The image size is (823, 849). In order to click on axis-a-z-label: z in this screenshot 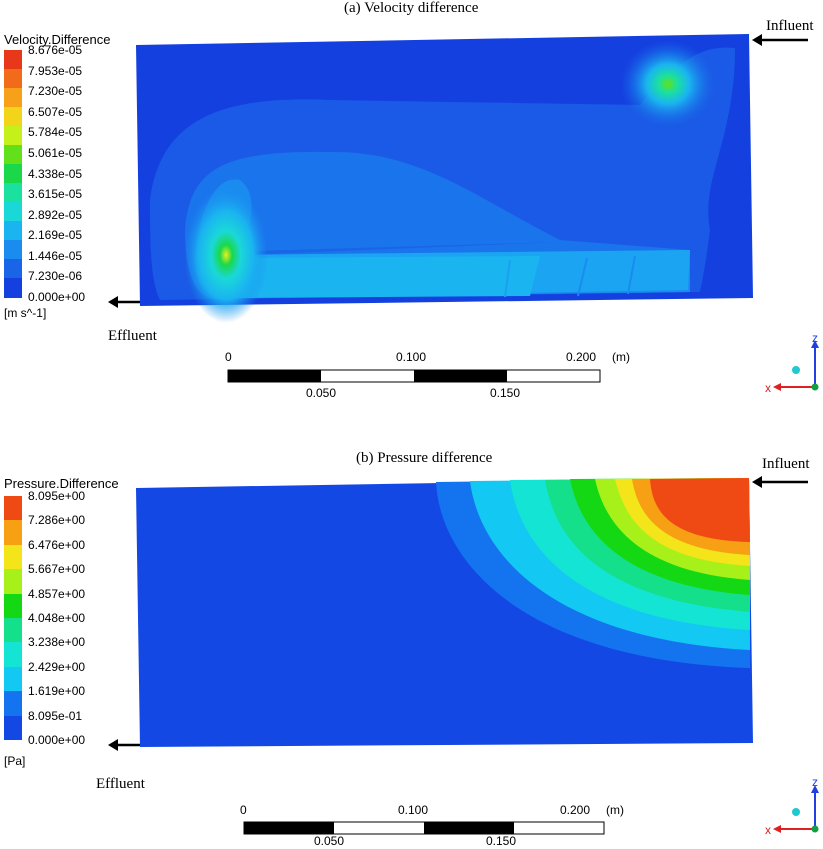, I will do `click(815, 338)`.